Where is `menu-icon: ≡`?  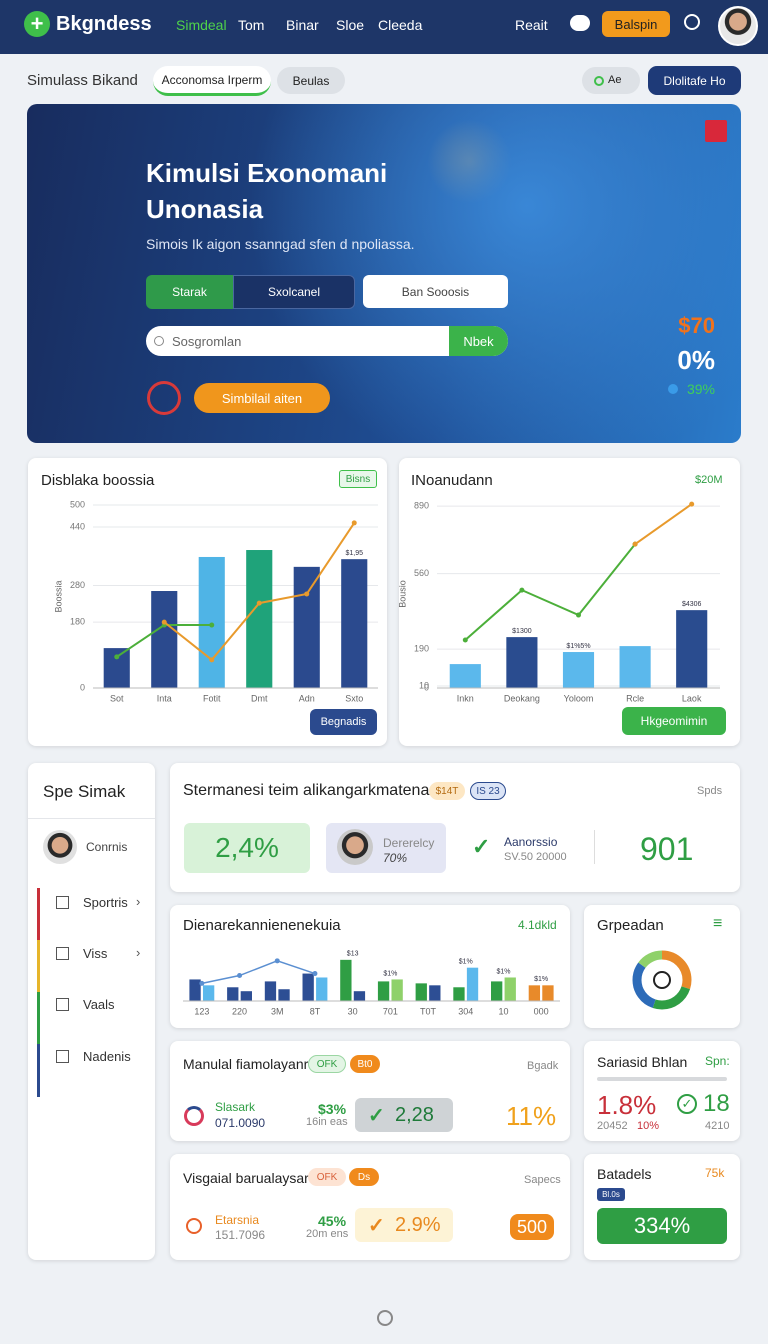
menu-icon: ≡ is located at coordinates (718, 923).